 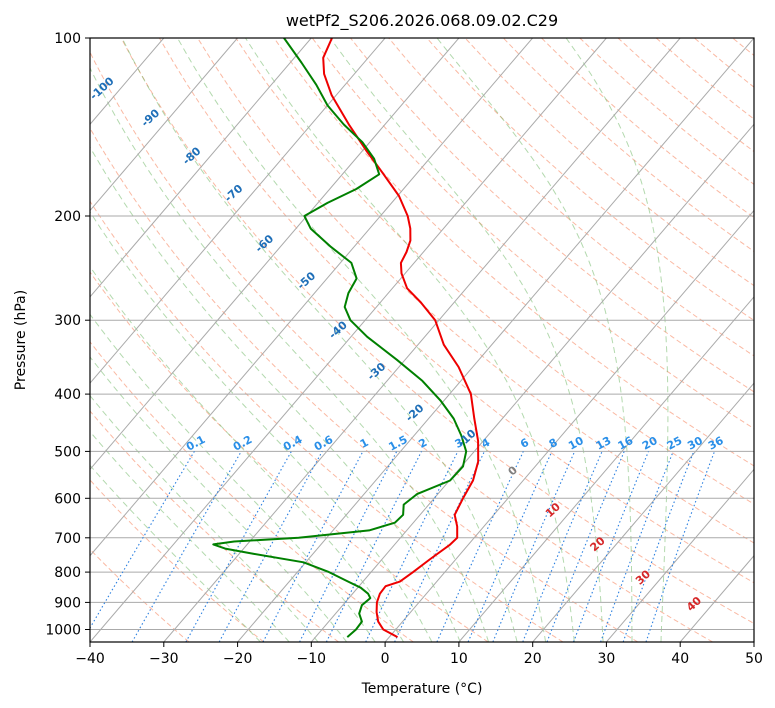 I want to click on y-tick-label: 300, so click(x=67, y=321).